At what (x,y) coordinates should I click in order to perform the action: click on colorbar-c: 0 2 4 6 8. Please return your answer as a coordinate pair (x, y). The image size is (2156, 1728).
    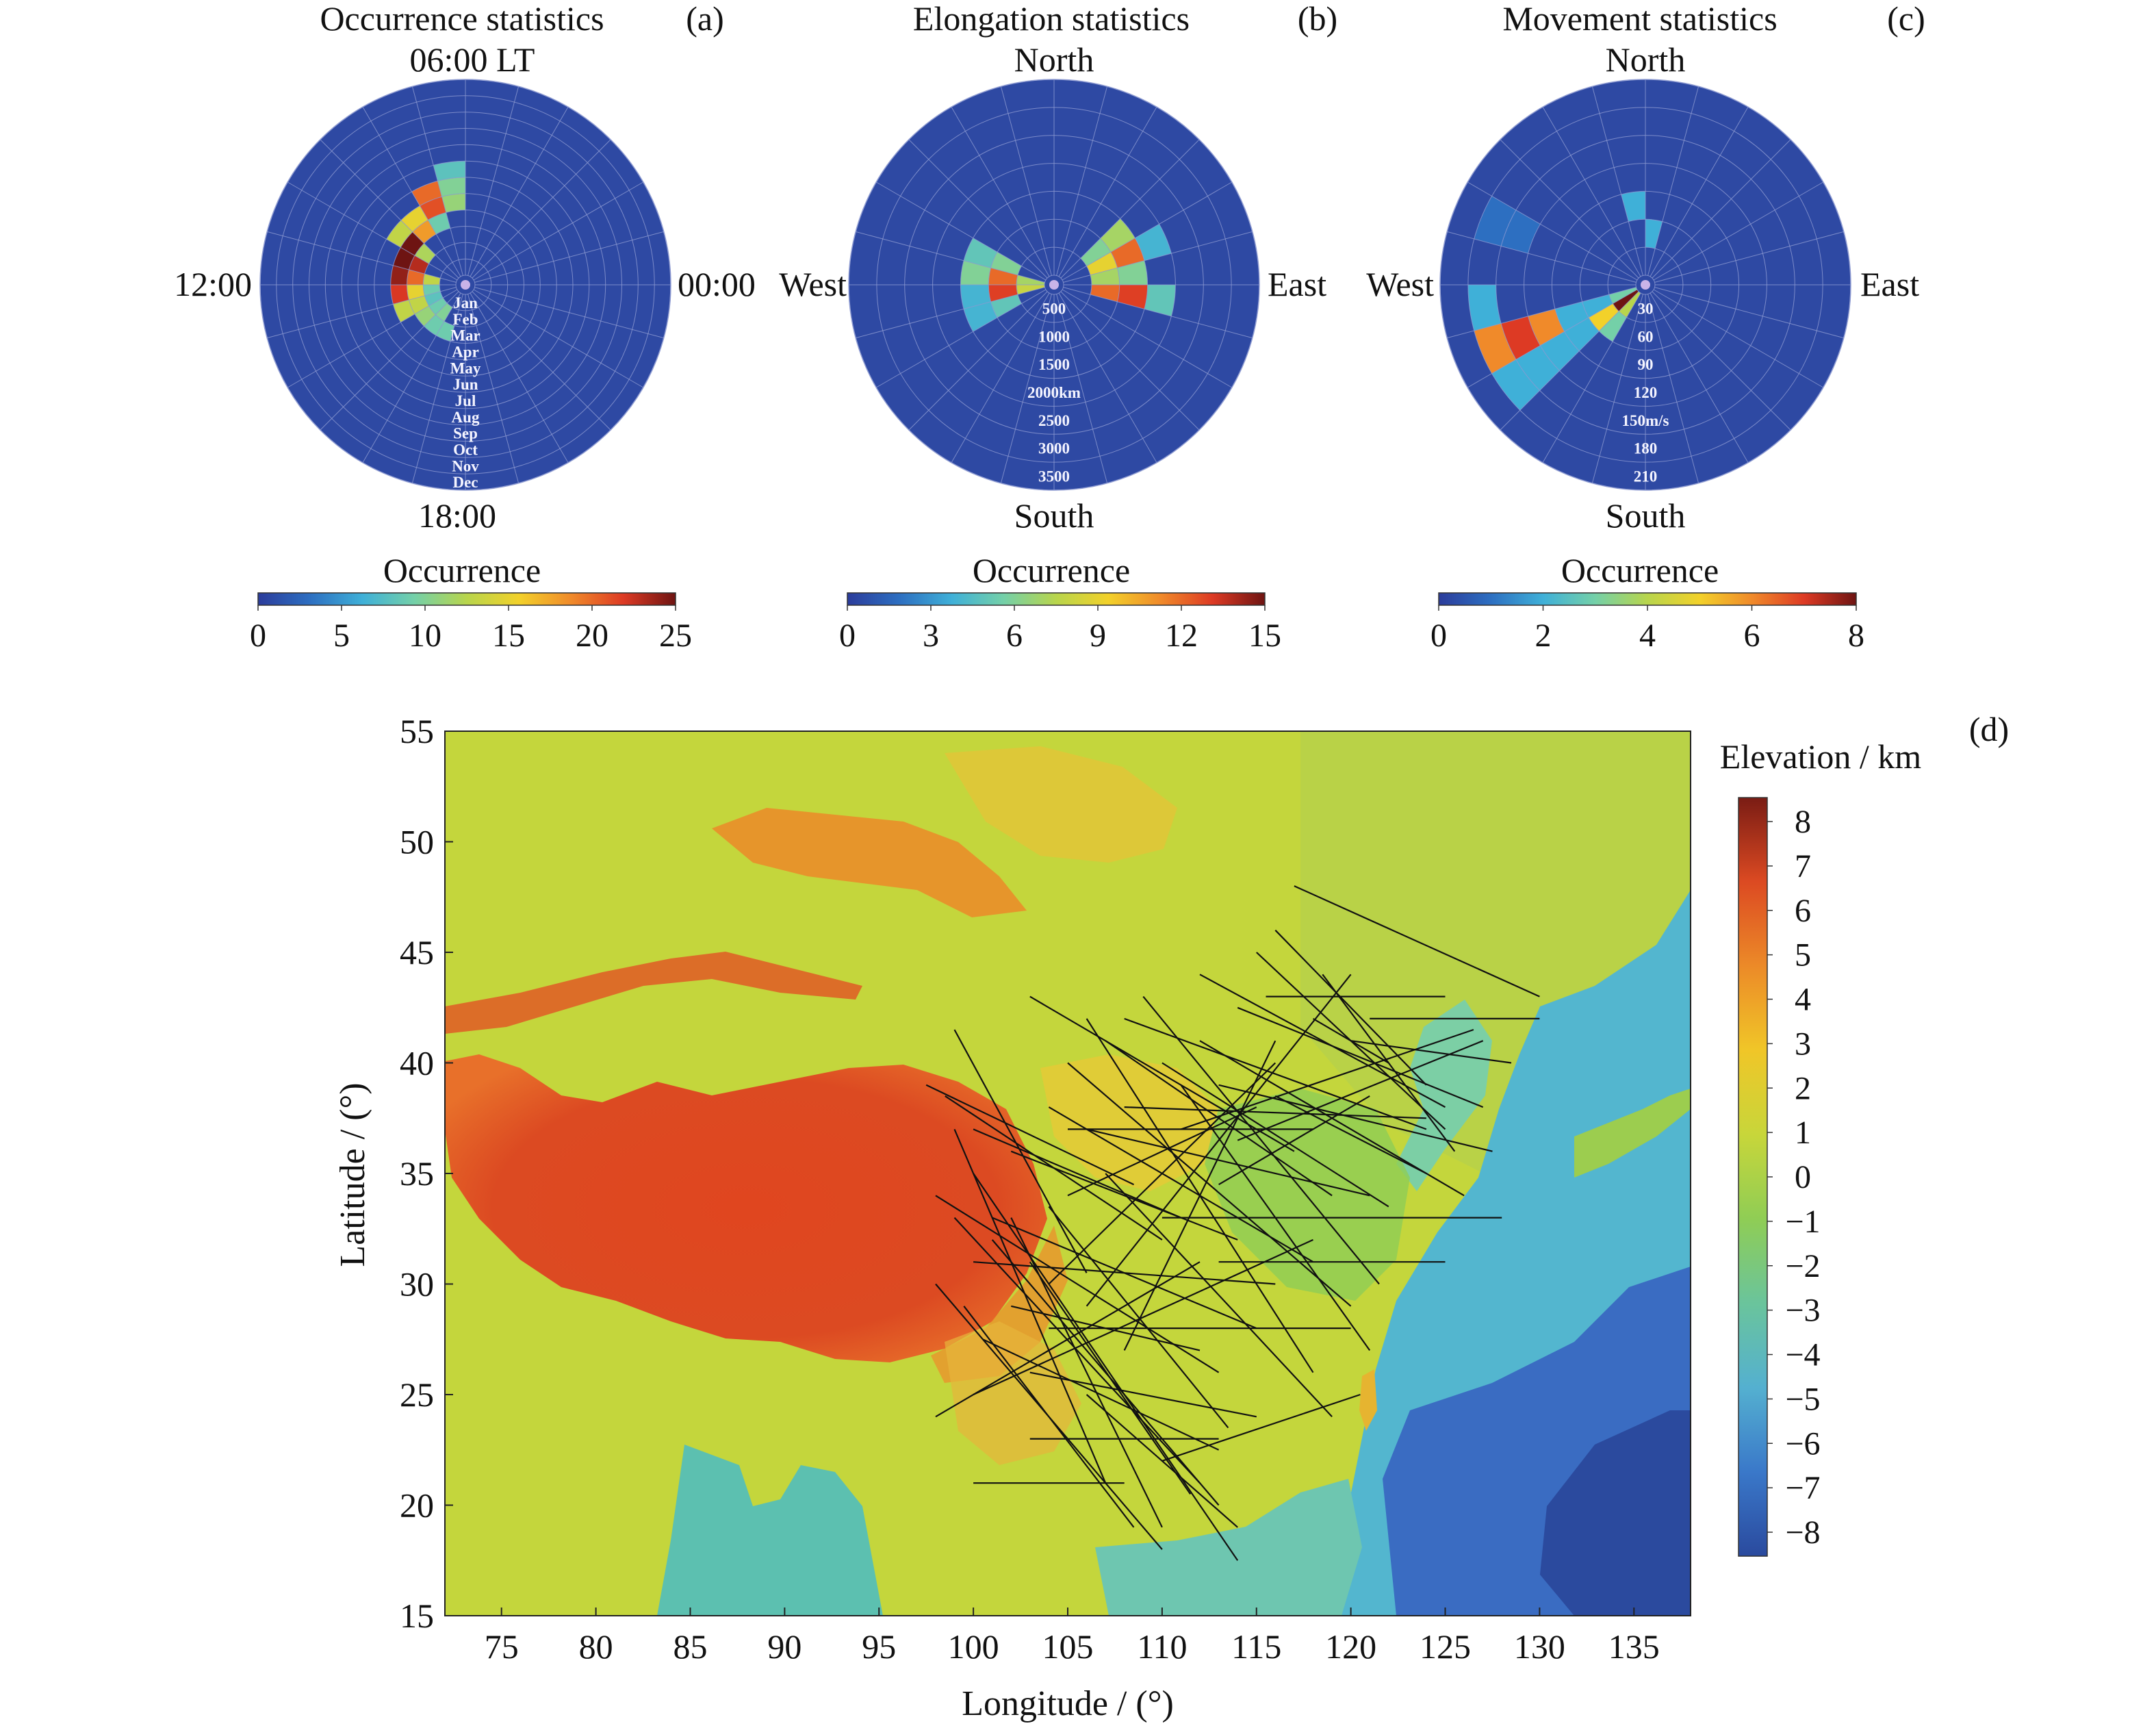
    Looking at the image, I should click on (1647, 623).